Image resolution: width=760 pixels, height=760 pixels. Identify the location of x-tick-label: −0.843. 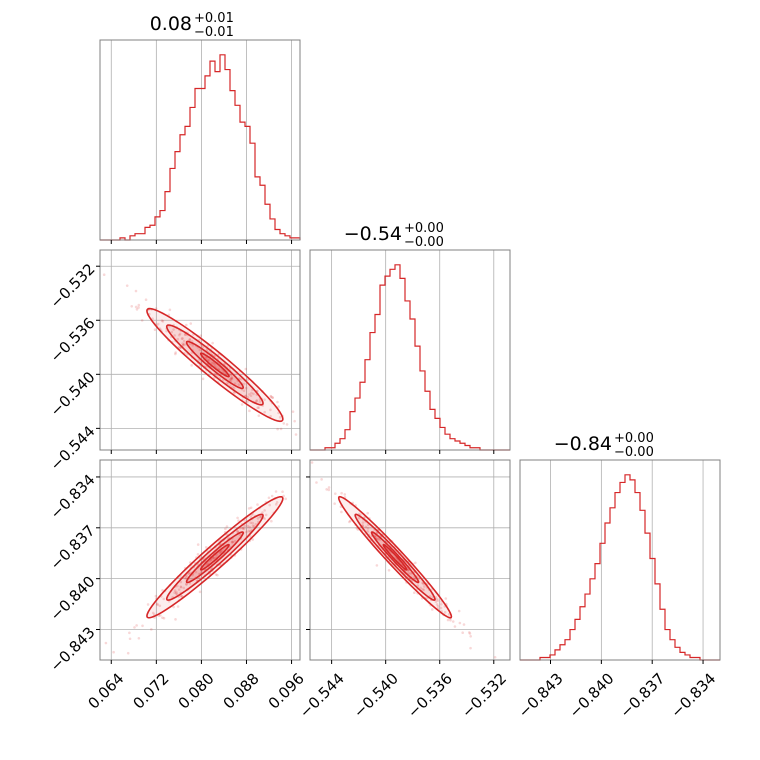
(541, 696).